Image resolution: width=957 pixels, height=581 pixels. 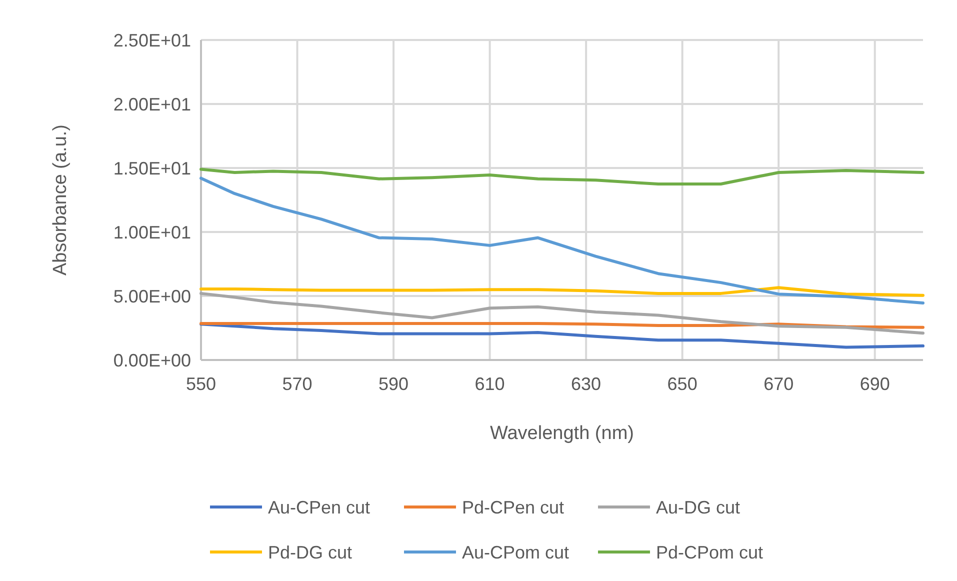 What do you see at coordinates (779, 384) in the screenshot?
I see `x-tick-label: 670` at bounding box center [779, 384].